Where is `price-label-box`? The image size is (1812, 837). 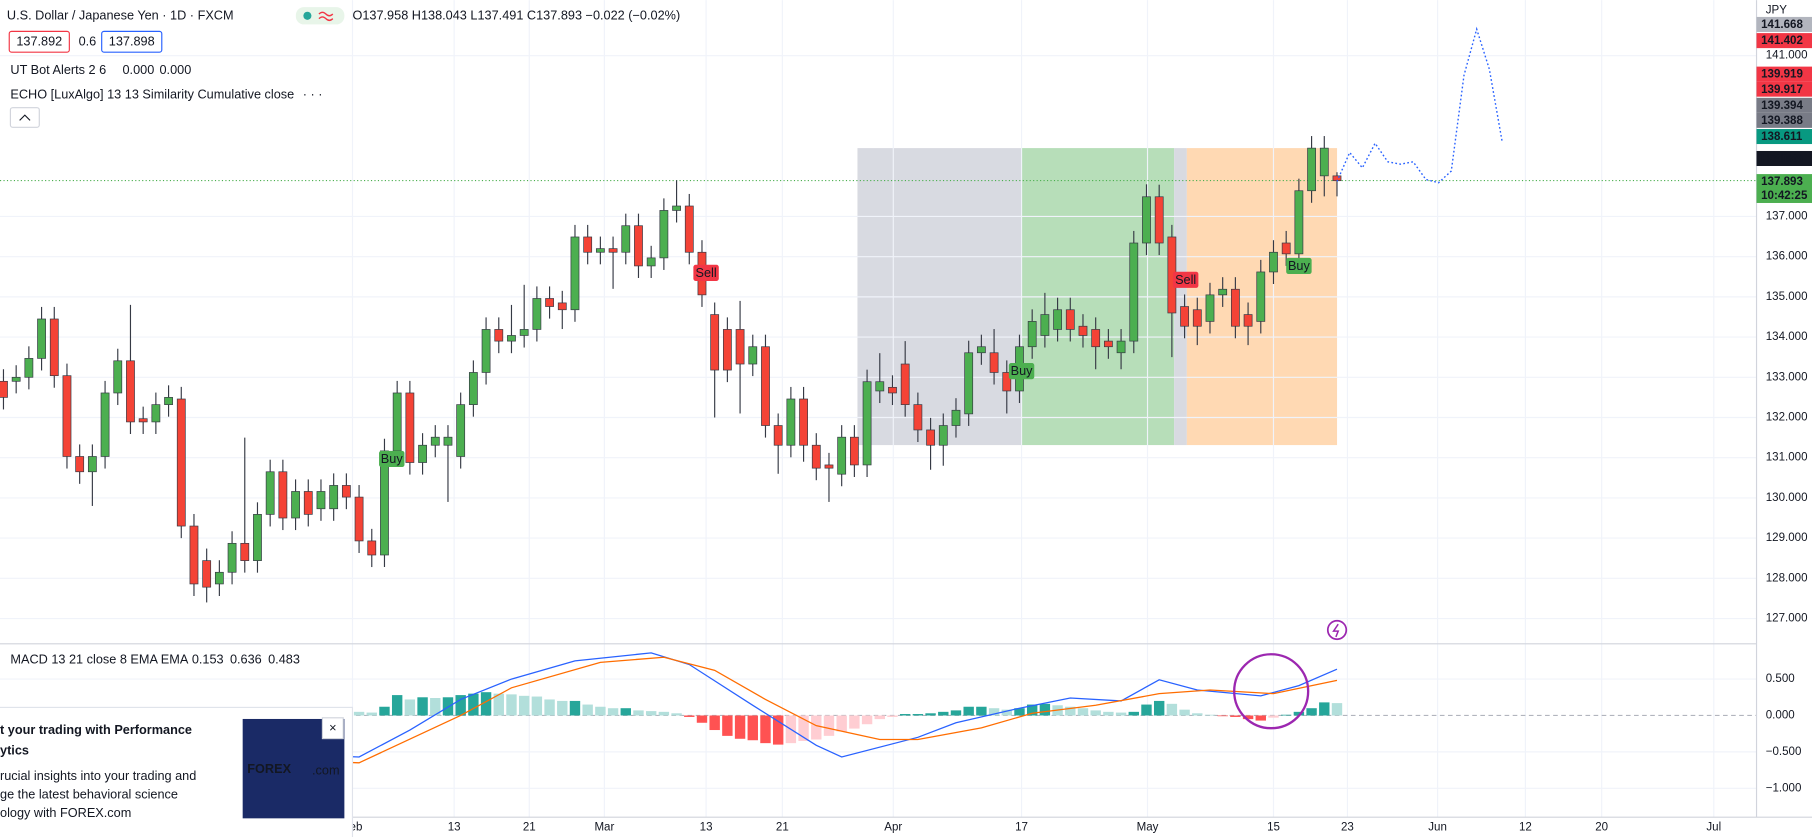 price-label-box is located at coordinates (1784, 195).